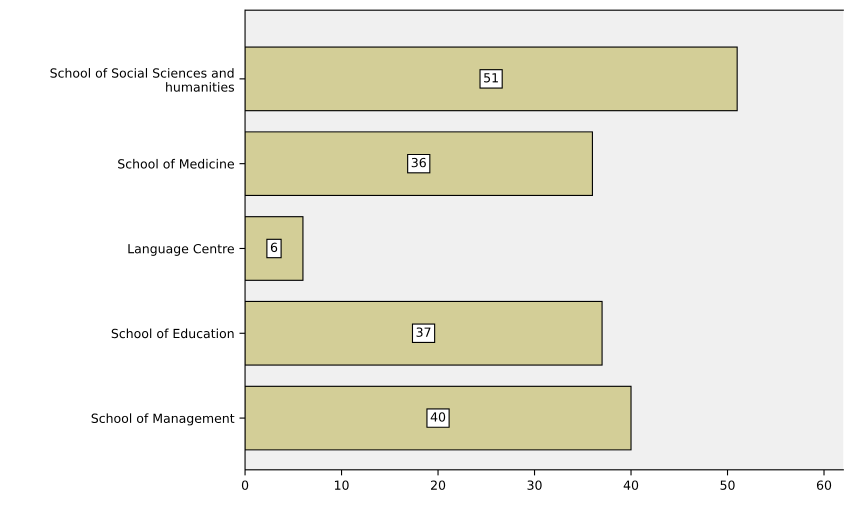 The height and width of the screenshot is (509, 845). What do you see at coordinates (419, 163) in the screenshot?
I see `data-label: 36` at bounding box center [419, 163].